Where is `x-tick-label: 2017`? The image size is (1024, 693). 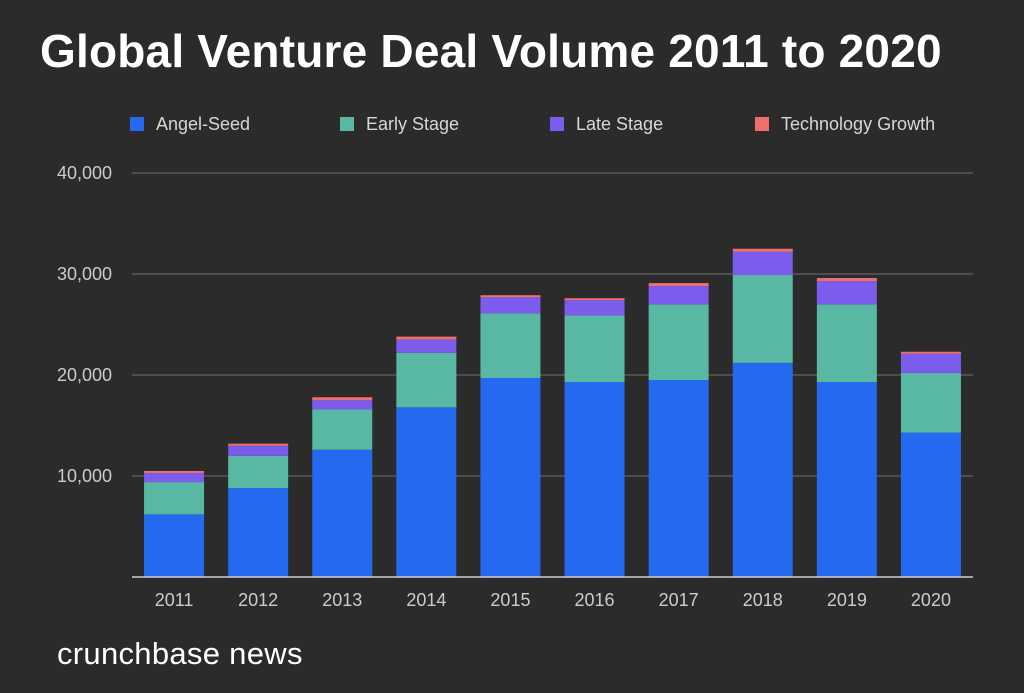
x-tick-label: 2017 is located at coordinates (679, 600).